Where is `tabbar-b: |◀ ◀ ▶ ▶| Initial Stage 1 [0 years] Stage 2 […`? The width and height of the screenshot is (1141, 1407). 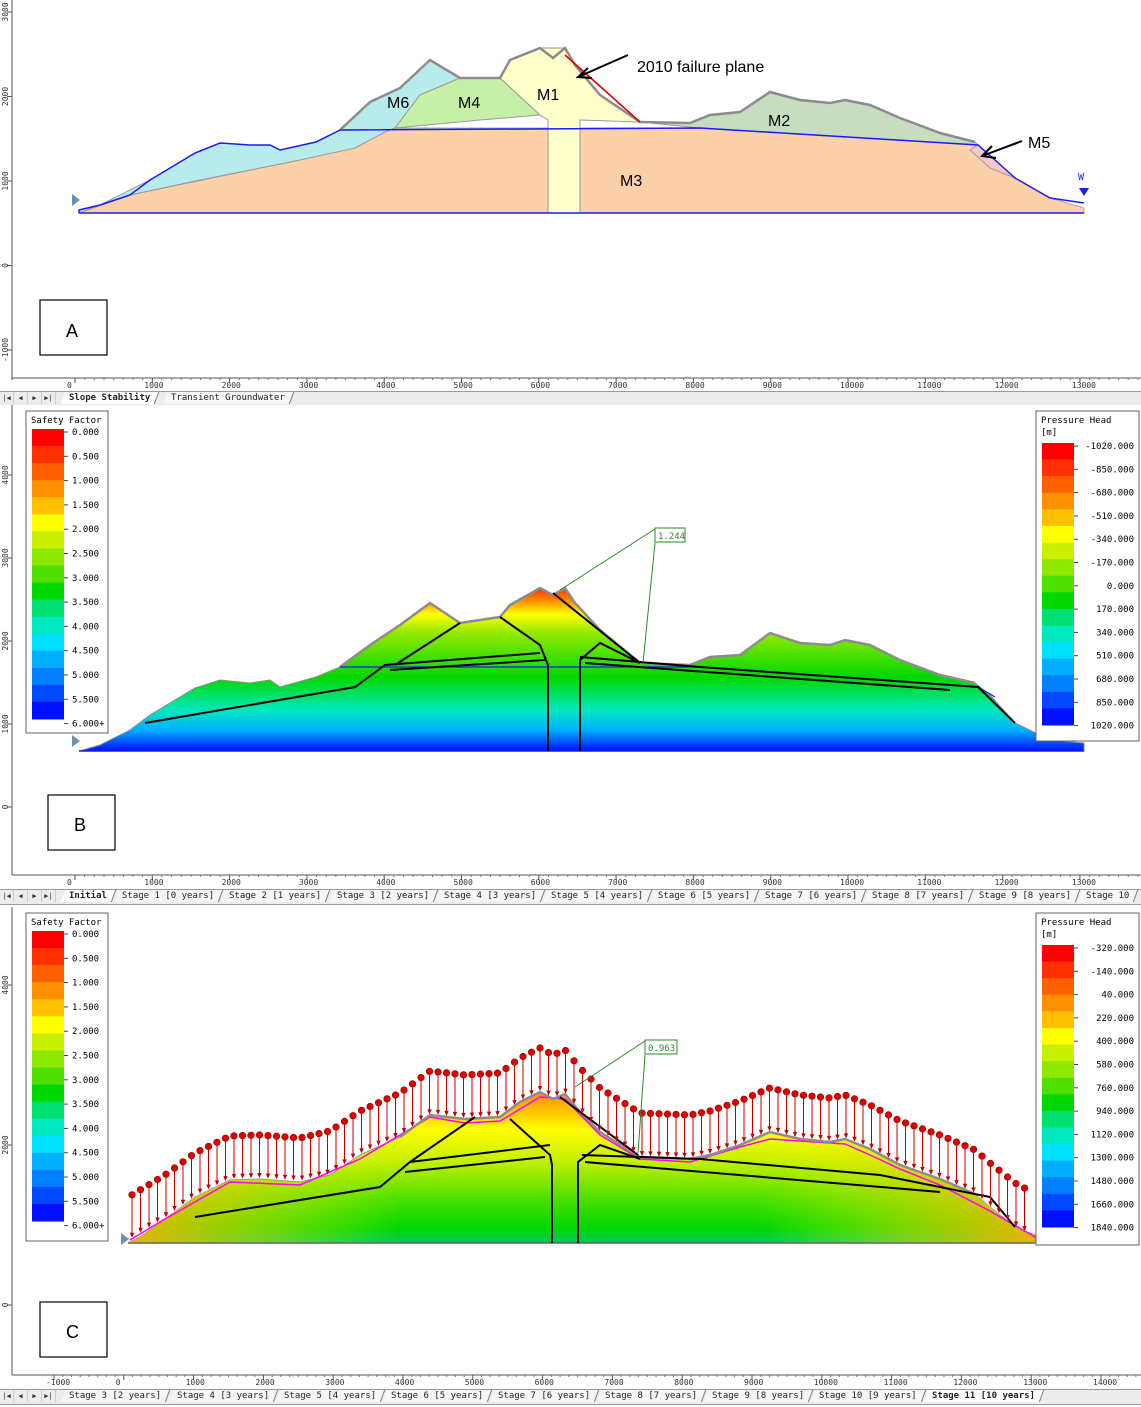
tabbar-b: |◀ ◀ ▶ ▶| Initial Stage 1 [0 years] Stage 2 [… is located at coordinates (570, 897).